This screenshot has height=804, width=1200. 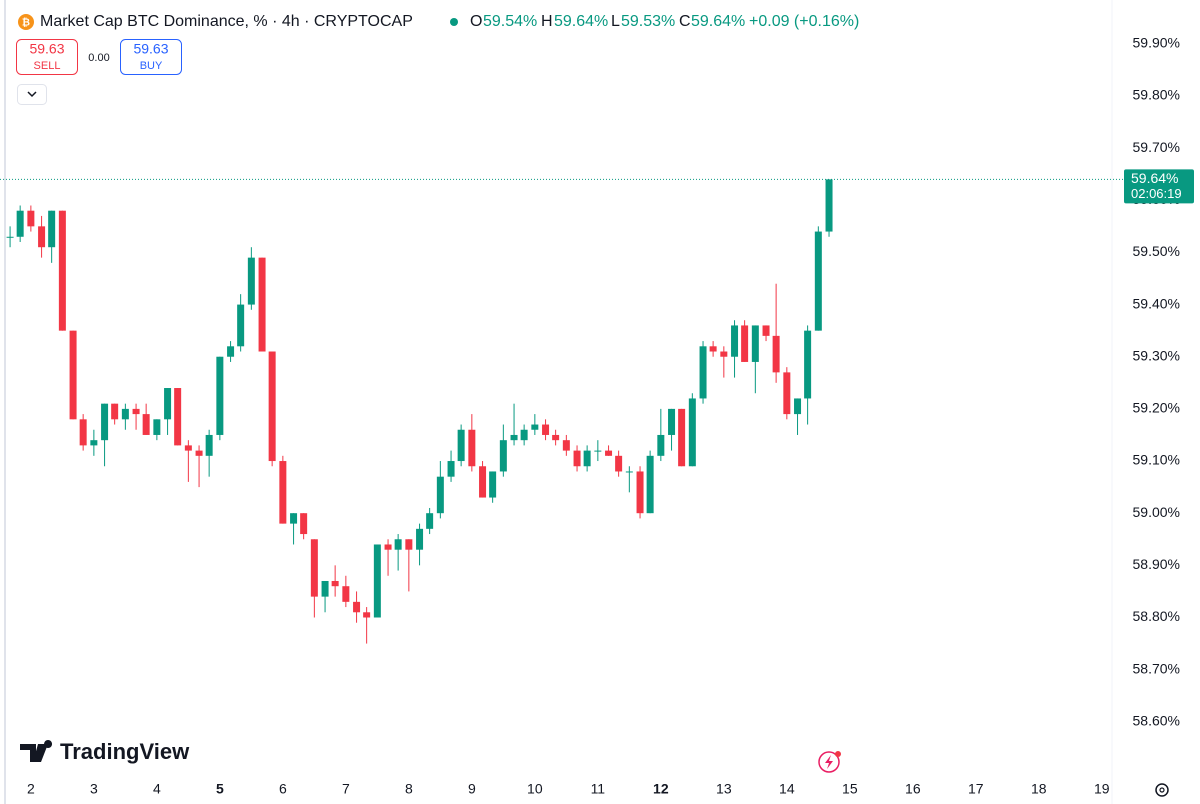 I want to click on x-tick-label: 12, so click(x=661, y=789).